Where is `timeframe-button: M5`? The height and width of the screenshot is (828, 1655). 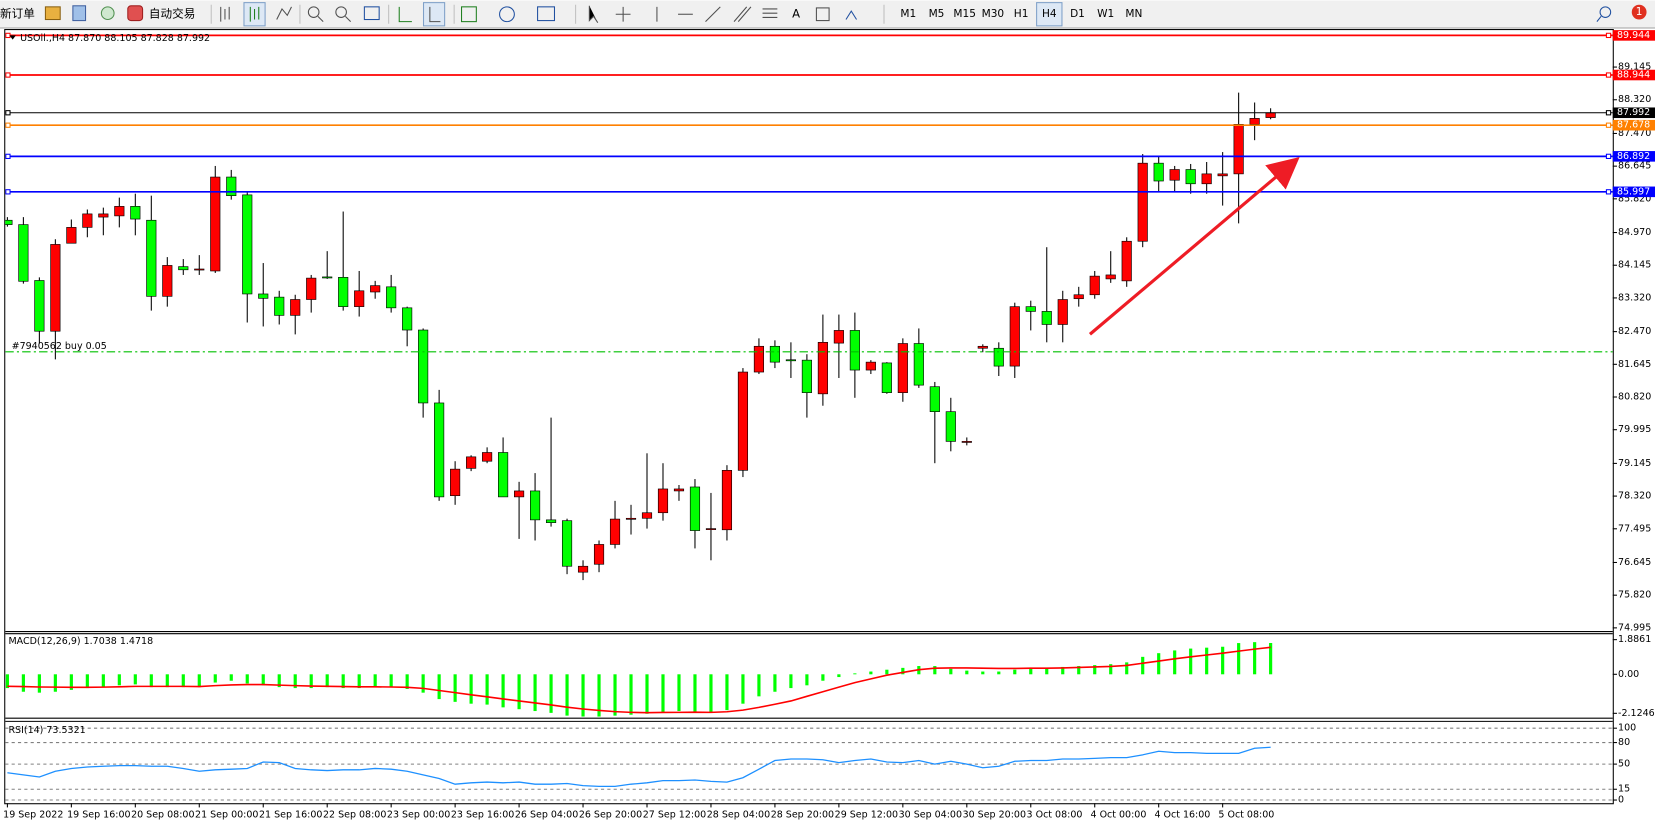 timeframe-button: M5 is located at coordinates (937, 14).